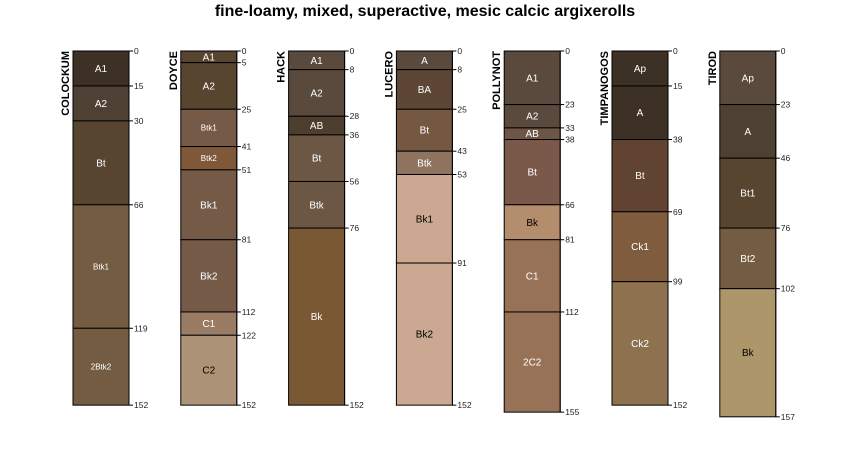 The image size is (850, 450). Describe the element at coordinates (101, 367) in the screenshot. I see `horizon-label: 2Btk2` at that location.